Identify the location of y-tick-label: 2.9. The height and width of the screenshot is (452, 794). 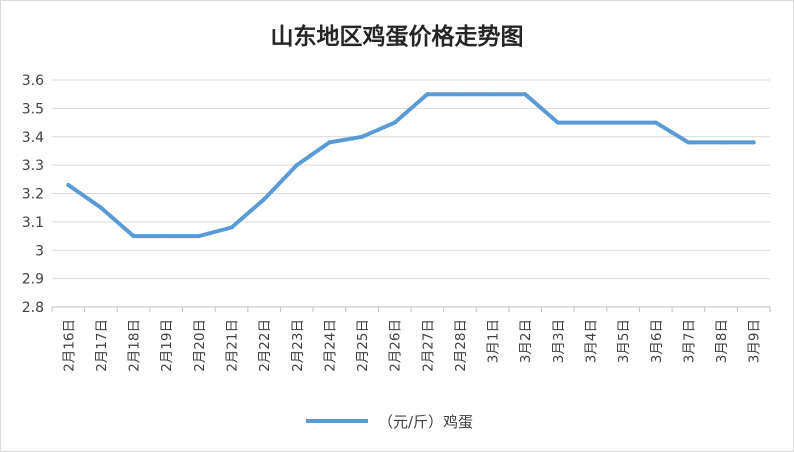
(33, 280).